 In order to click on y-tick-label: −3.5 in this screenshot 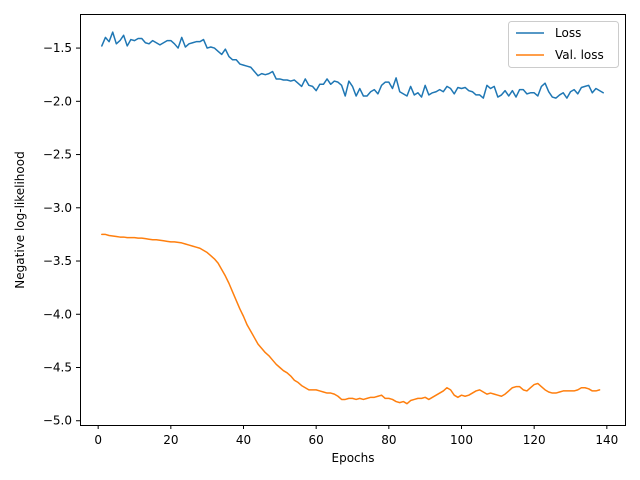, I will do `click(57, 261)`.